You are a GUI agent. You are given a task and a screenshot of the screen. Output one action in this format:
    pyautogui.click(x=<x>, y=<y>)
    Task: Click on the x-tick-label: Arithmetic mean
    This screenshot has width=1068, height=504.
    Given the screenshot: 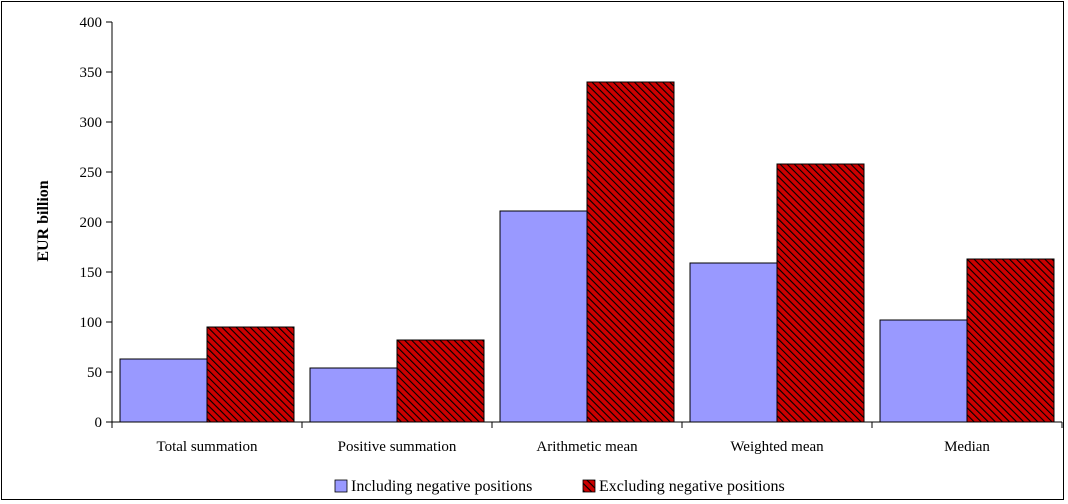 What is the action you would take?
    pyautogui.click(x=587, y=447)
    